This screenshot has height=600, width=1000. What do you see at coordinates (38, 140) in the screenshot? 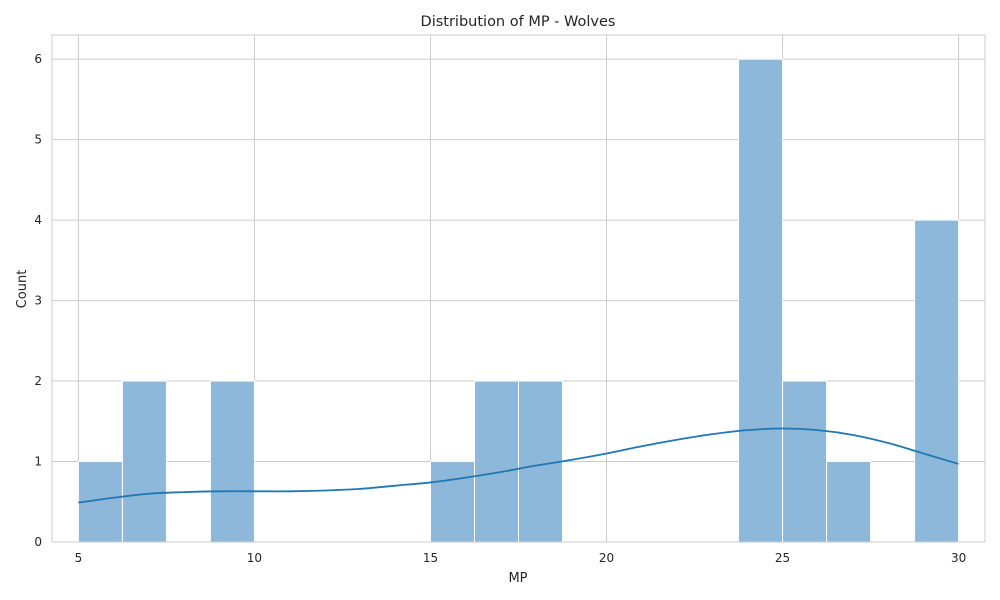
I see `y-tick-label: 5` at bounding box center [38, 140].